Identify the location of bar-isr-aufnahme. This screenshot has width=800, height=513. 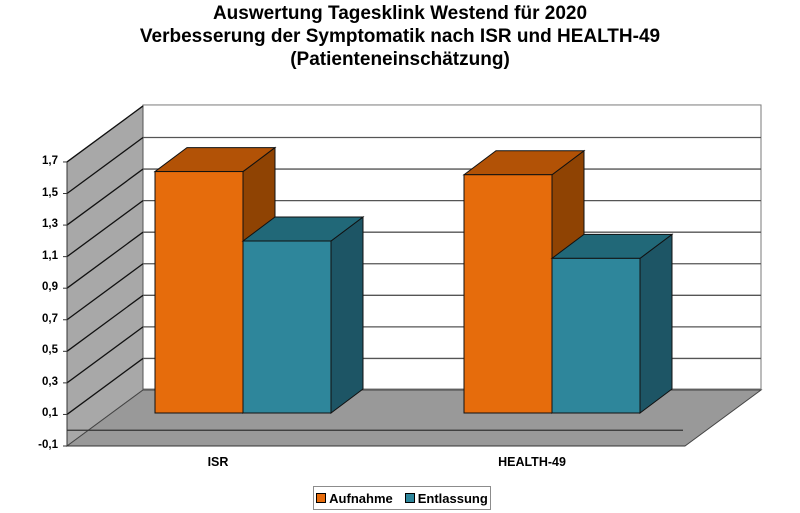
(199, 292).